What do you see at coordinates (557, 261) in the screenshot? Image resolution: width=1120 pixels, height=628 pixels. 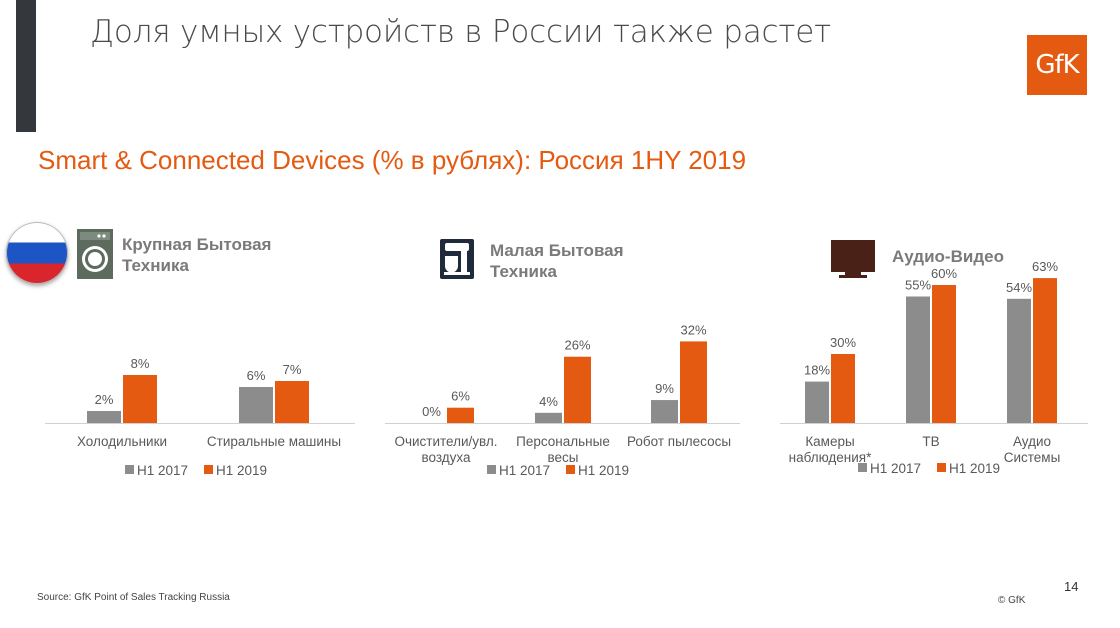 I see `category-title-small-appliances: Малая Бытовая Техника` at bounding box center [557, 261].